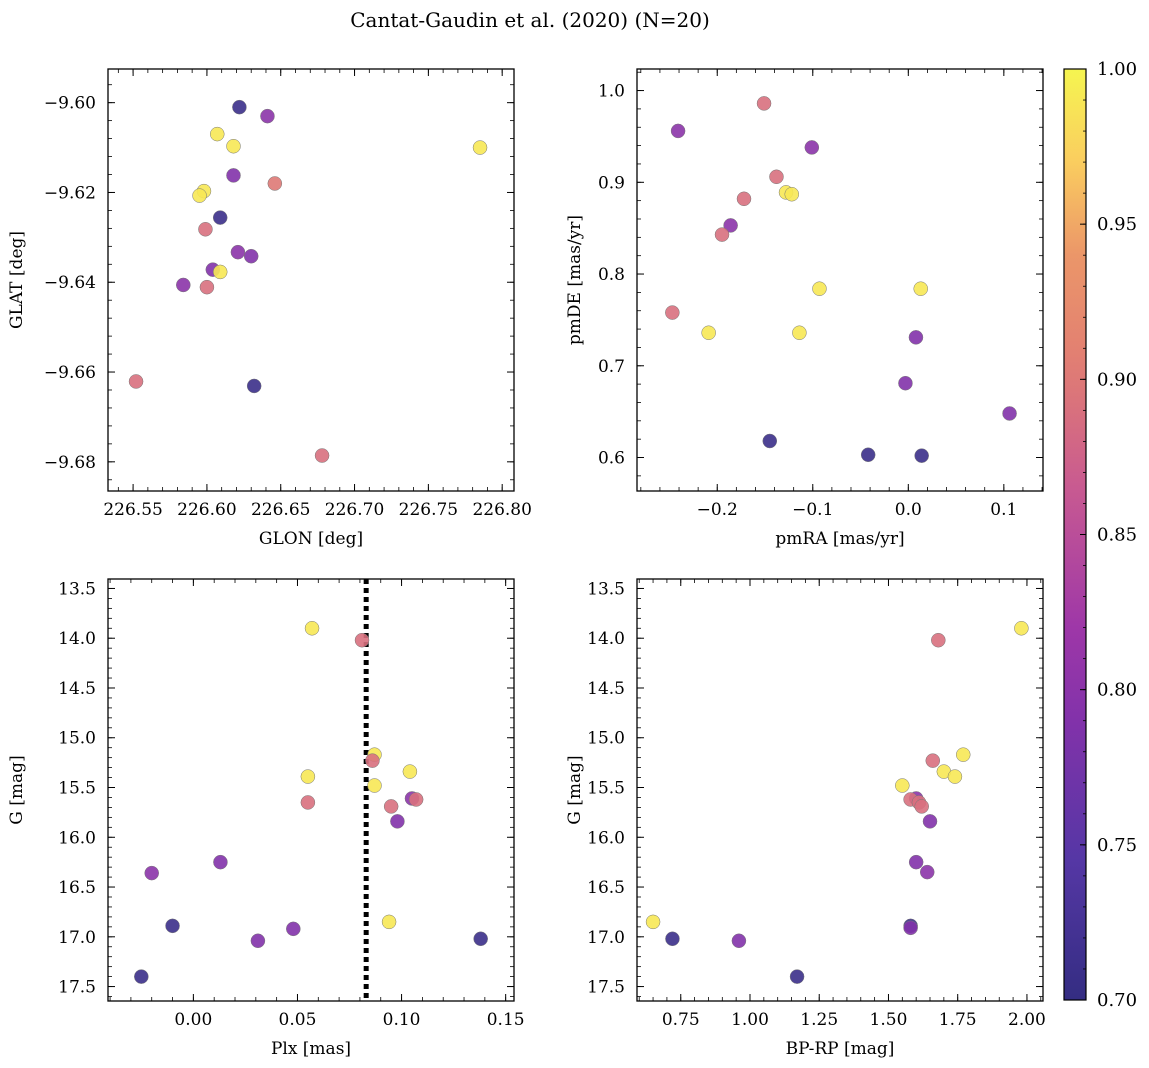  Describe the element at coordinates (1003, 510) in the screenshot. I see `x-tick-label: 0.1` at that location.